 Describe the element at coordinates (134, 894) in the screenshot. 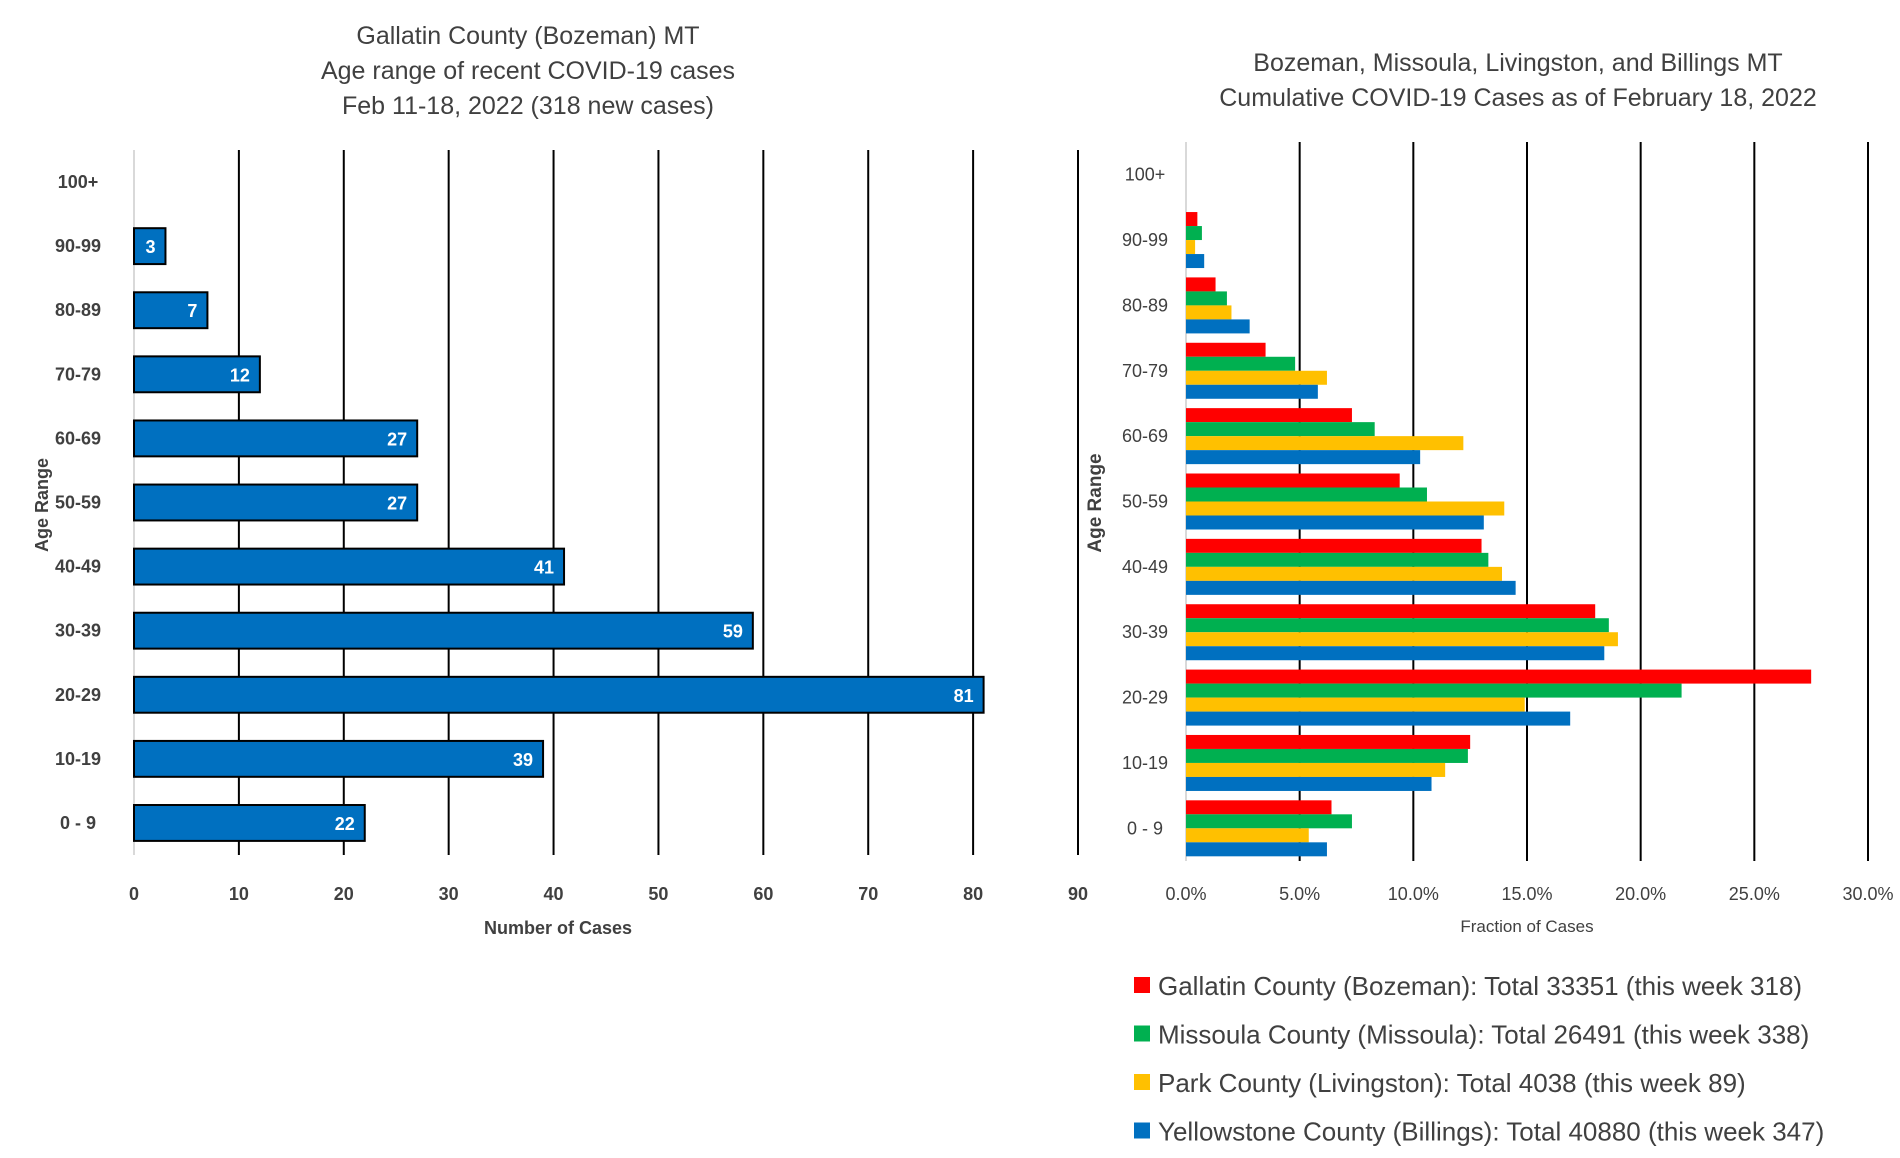

I see `left-x-tick-label: 0` at that location.